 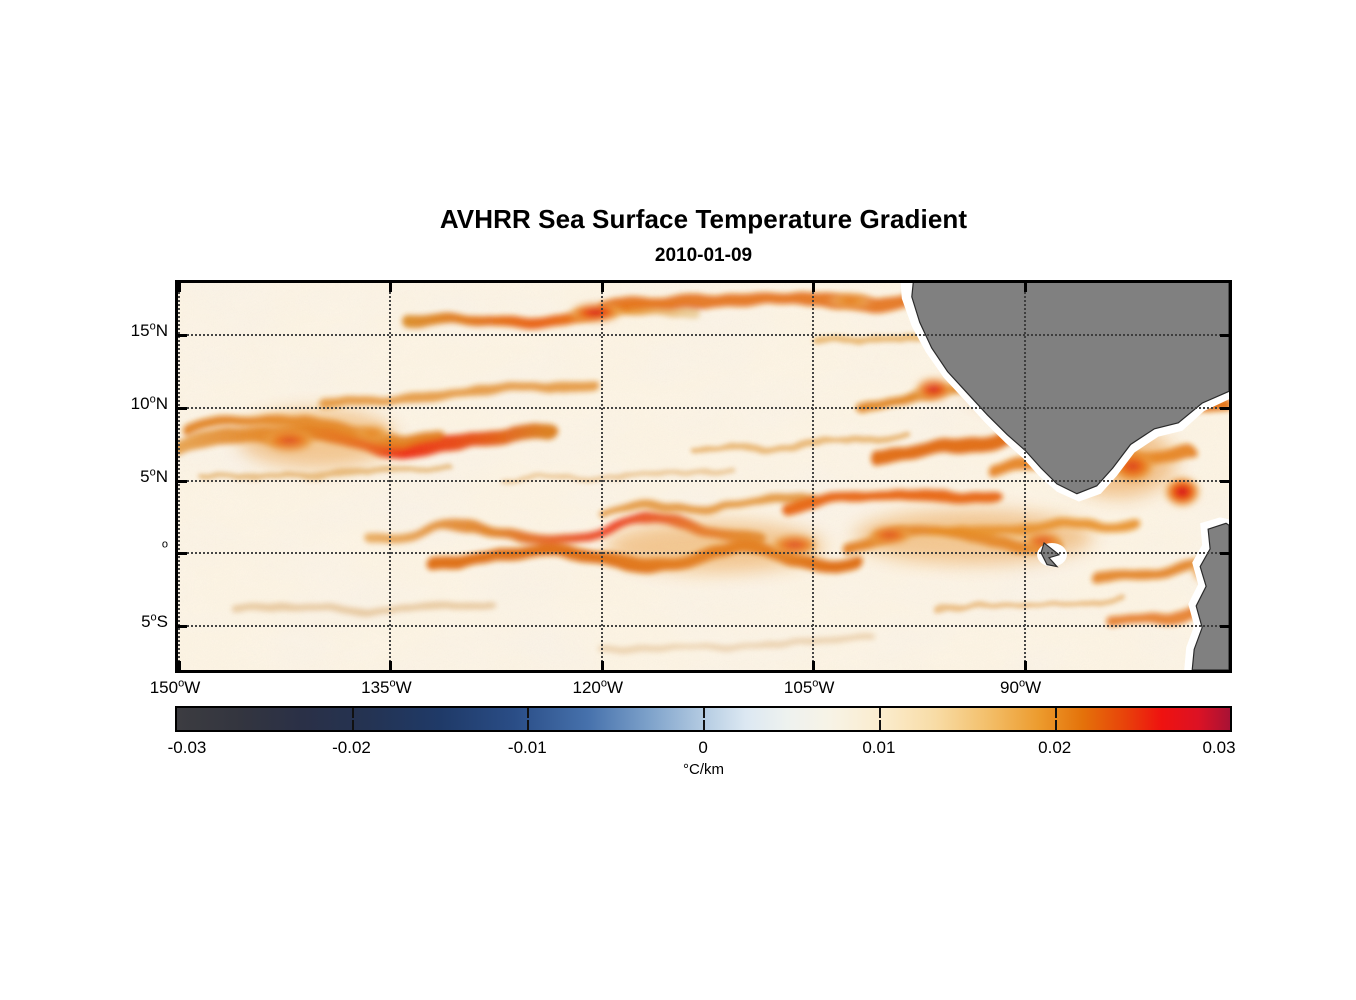 I want to click on xtick-top-120w, so click(x=602, y=287).